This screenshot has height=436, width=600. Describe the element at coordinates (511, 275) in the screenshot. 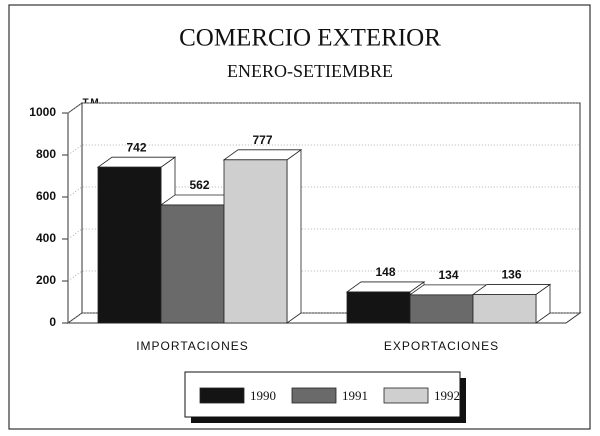

I see `data-label: 136` at that location.